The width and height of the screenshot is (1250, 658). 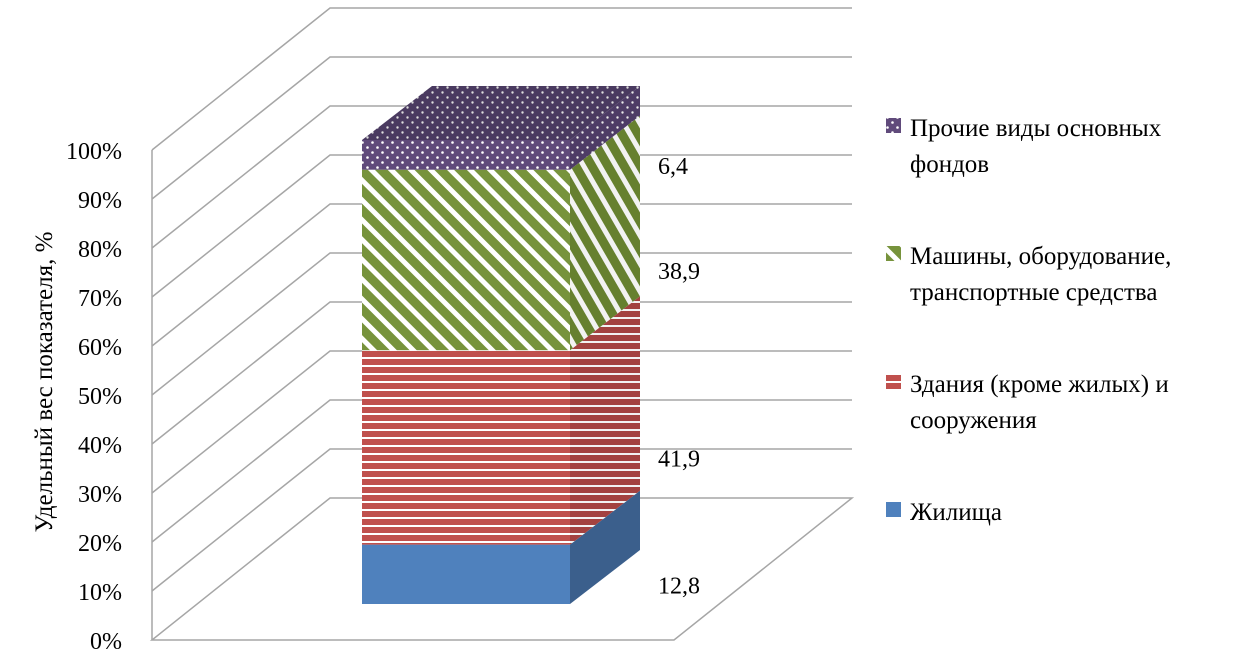 I want to click on data-label: 38,9, so click(x=679, y=272).